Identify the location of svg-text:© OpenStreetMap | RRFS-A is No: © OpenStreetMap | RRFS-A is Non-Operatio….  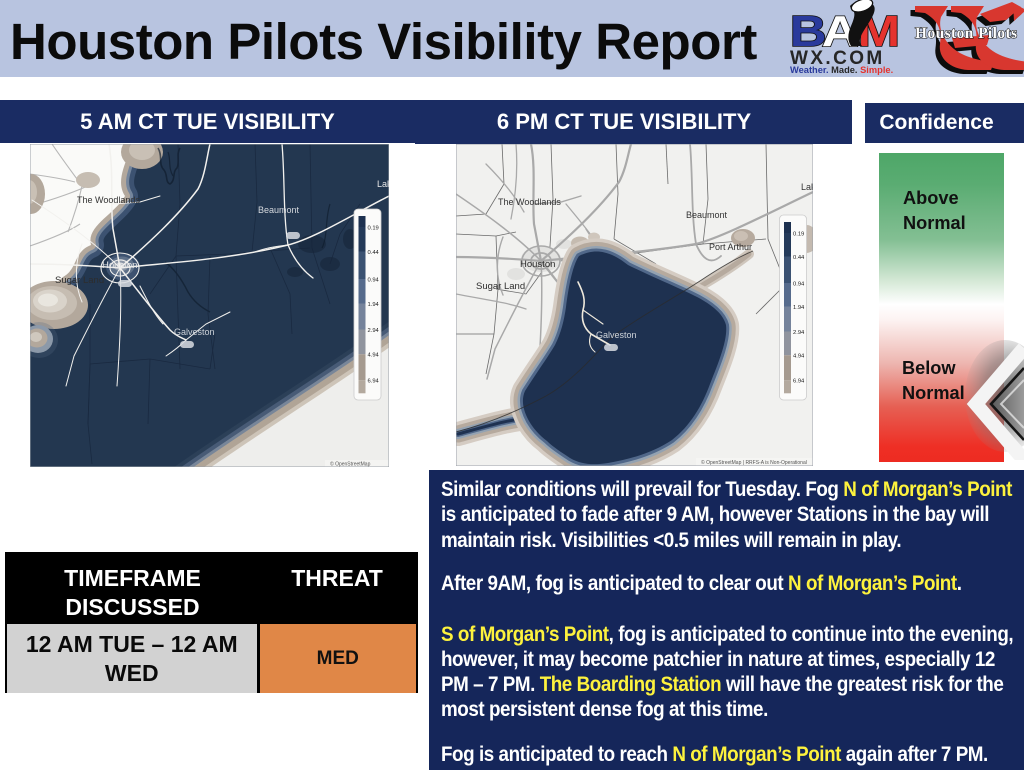
(754, 462).